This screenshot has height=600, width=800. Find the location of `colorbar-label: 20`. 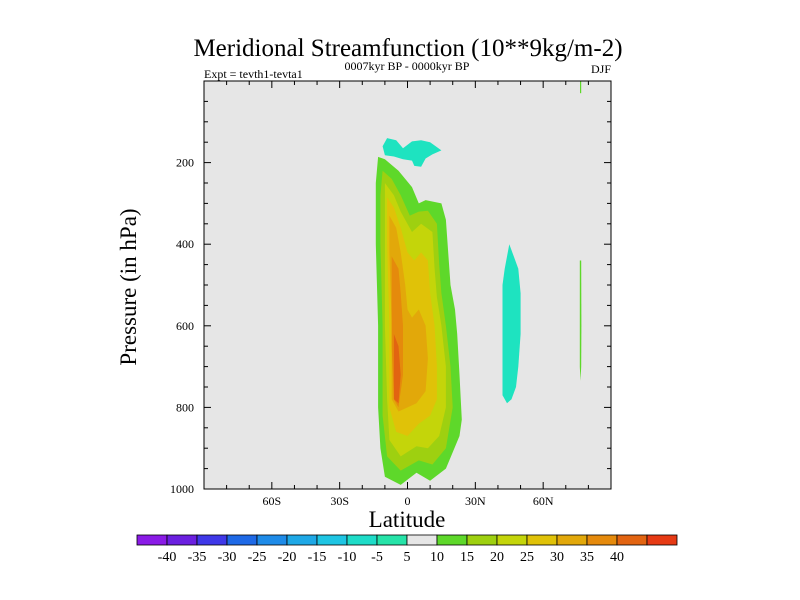

colorbar-label: 20 is located at coordinates (497, 557).